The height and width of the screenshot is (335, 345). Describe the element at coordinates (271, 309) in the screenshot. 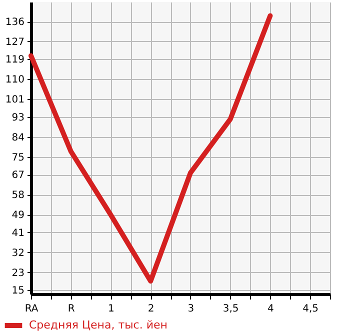

I see `x-tick-label: 4` at that location.